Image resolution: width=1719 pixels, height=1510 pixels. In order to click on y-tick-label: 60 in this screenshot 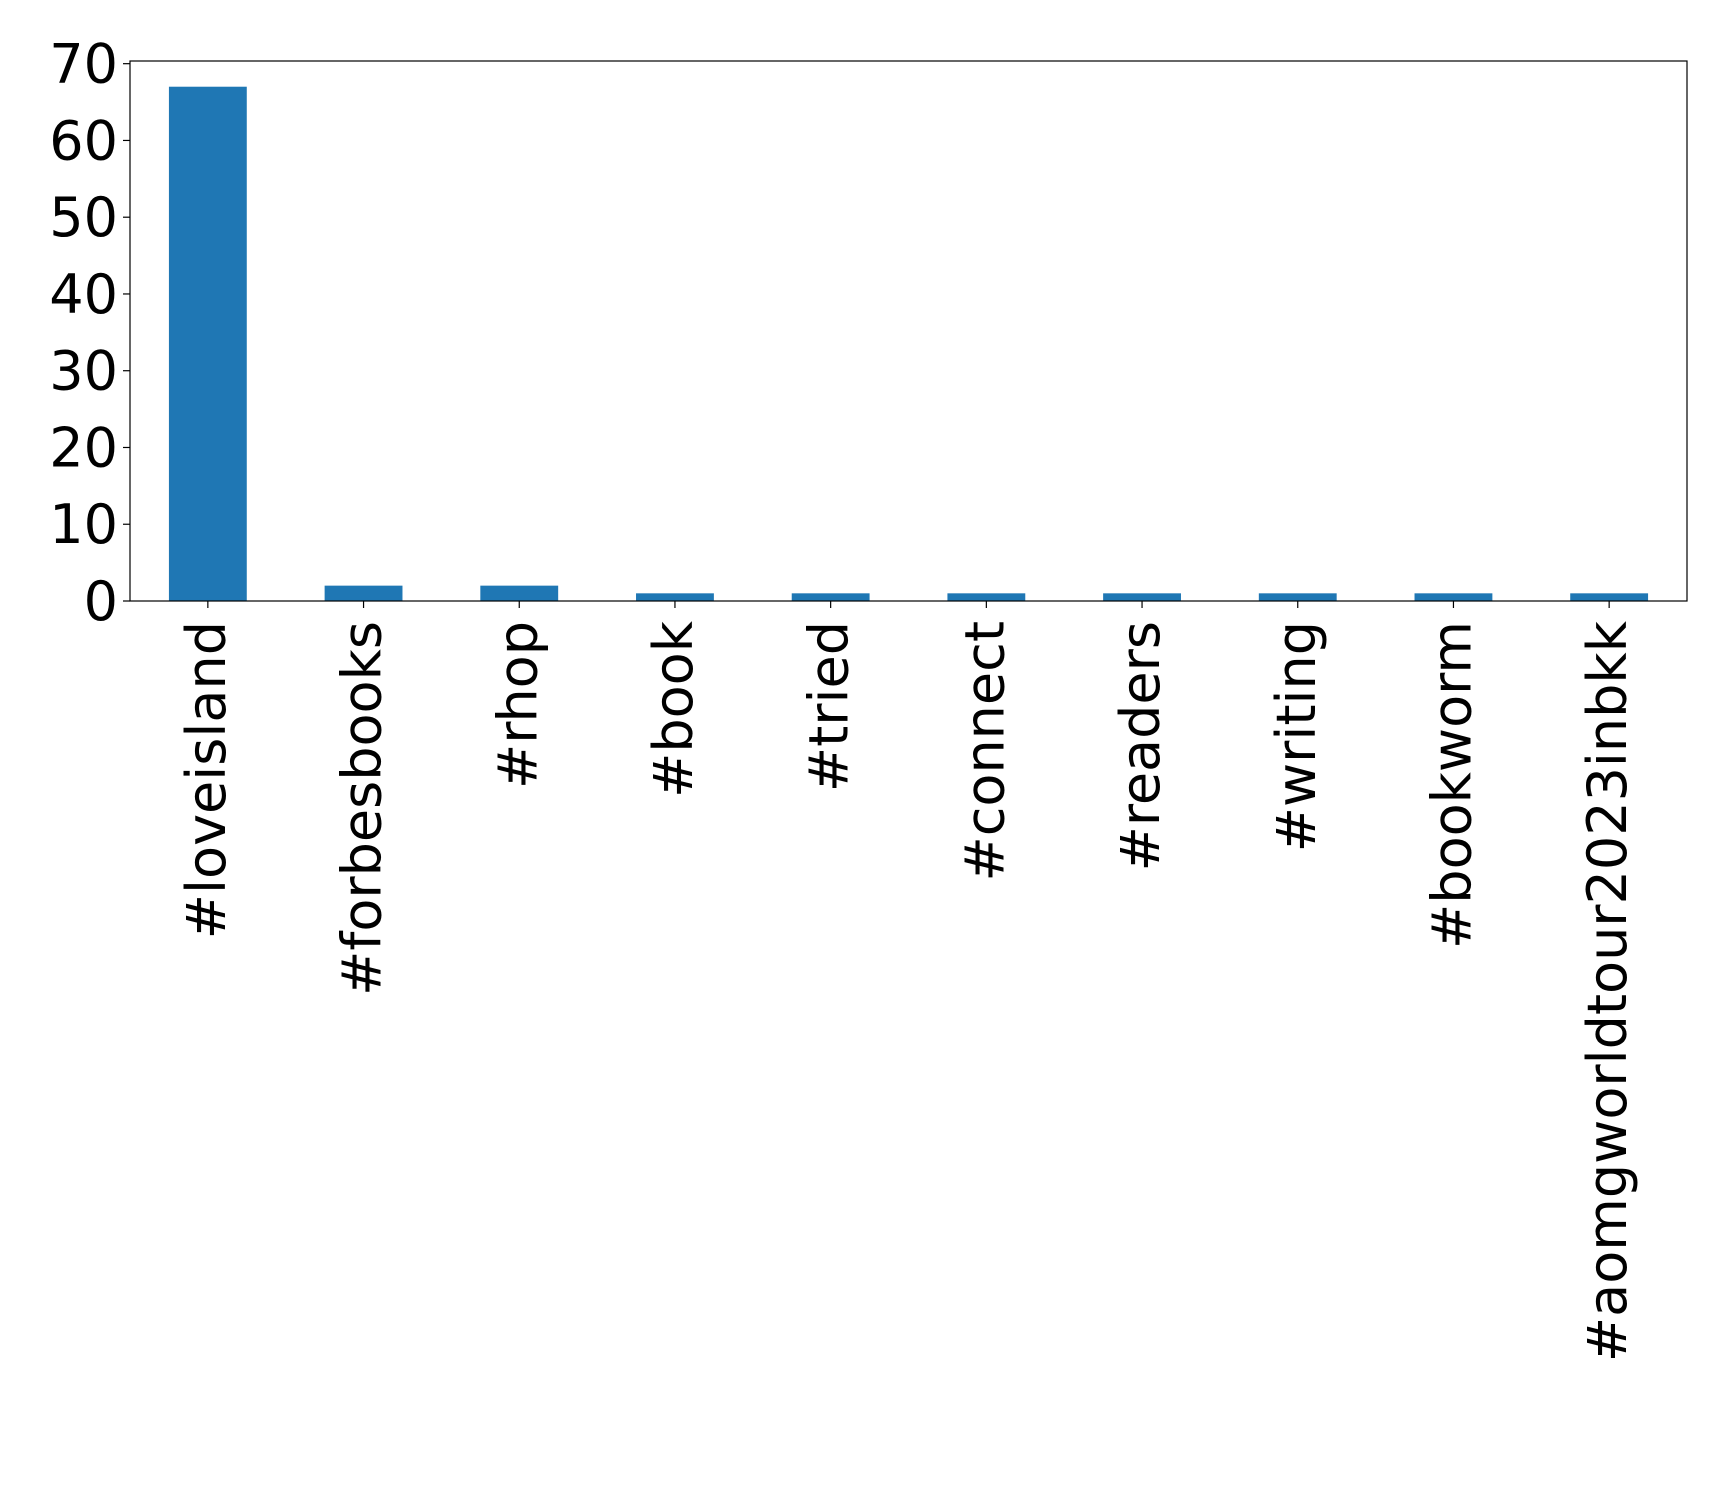, I will do `click(83, 140)`.